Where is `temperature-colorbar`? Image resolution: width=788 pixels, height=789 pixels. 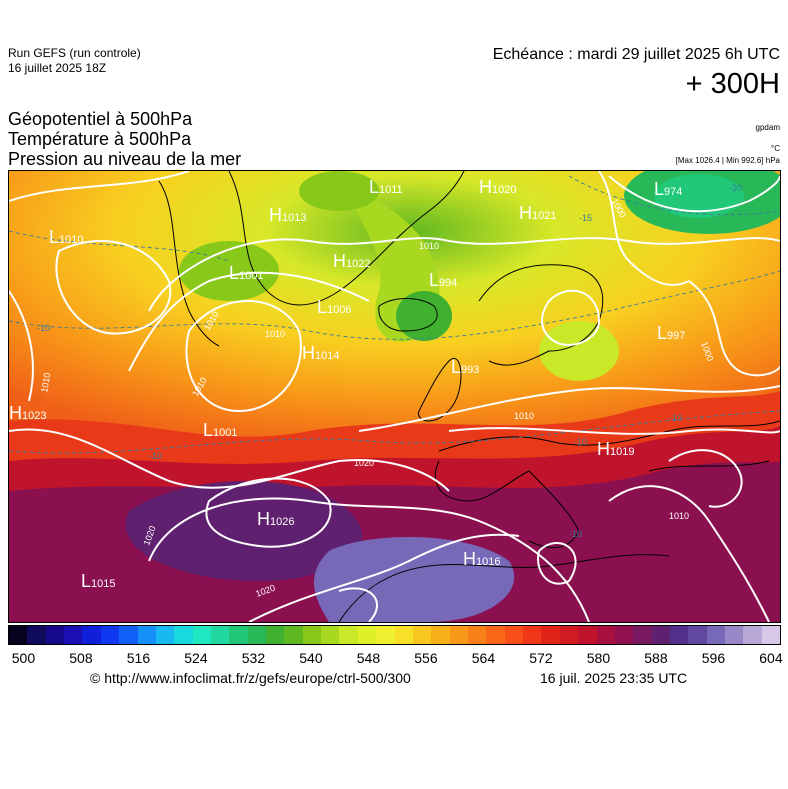 temperature-colorbar is located at coordinates (394, 635).